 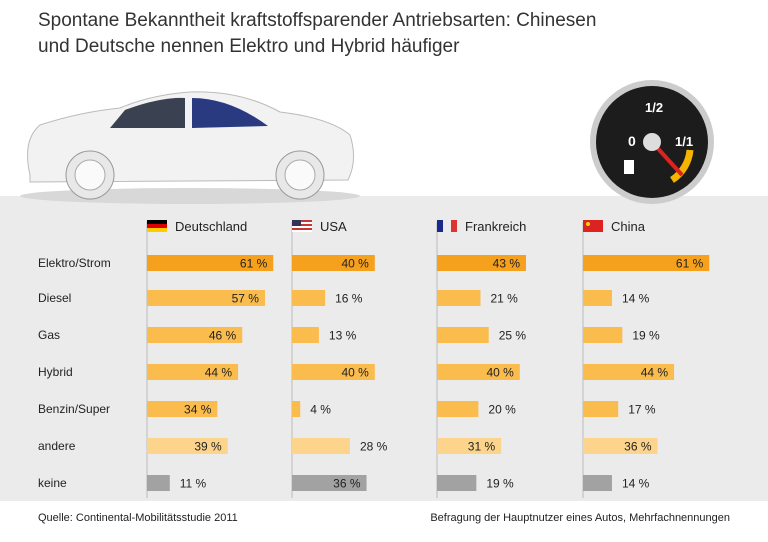 What do you see at coordinates (74, 263) in the screenshot?
I see `category-label: Elektro/Strom` at bounding box center [74, 263].